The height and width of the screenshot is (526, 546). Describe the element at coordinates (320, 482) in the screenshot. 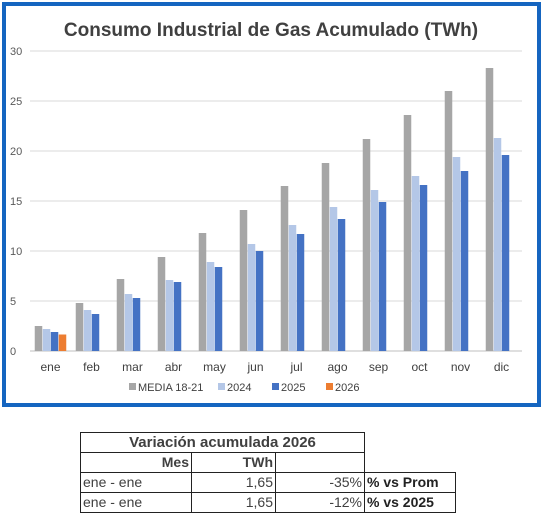

I see `row-pct: -35%` at that location.